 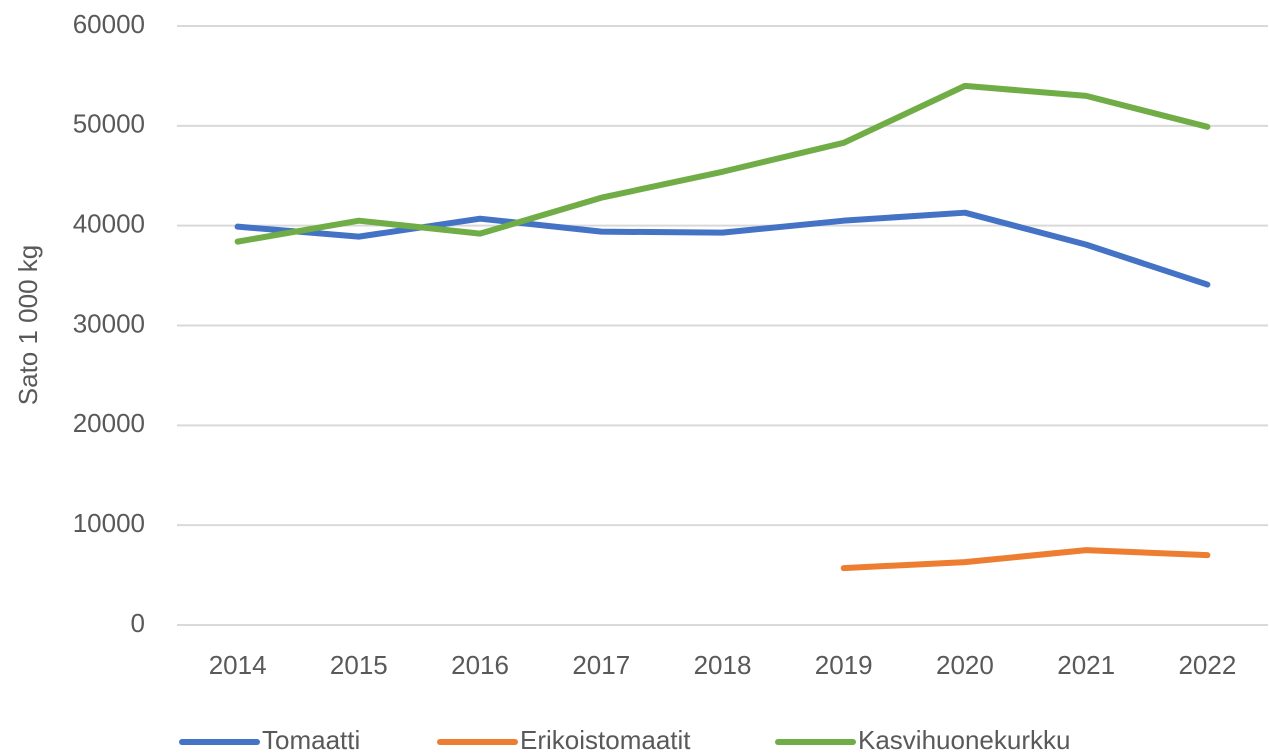 What do you see at coordinates (605, 740) in the screenshot?
I see `legend-label: Erikoistomaatit` at bounding box center [605, 740].